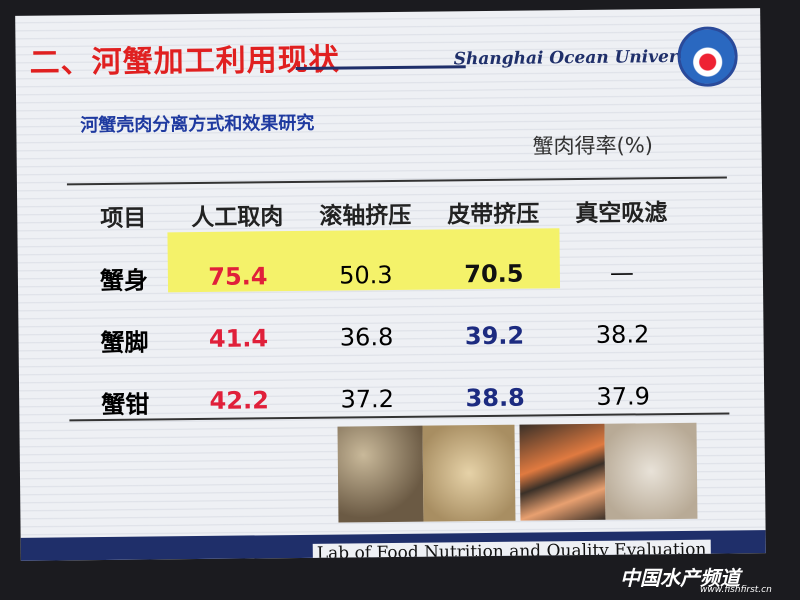 This screenshot has height=600, width=800. I want to click on row: 蟹脚 41.4 36.8 39.2 38.2, so click(380, 337).